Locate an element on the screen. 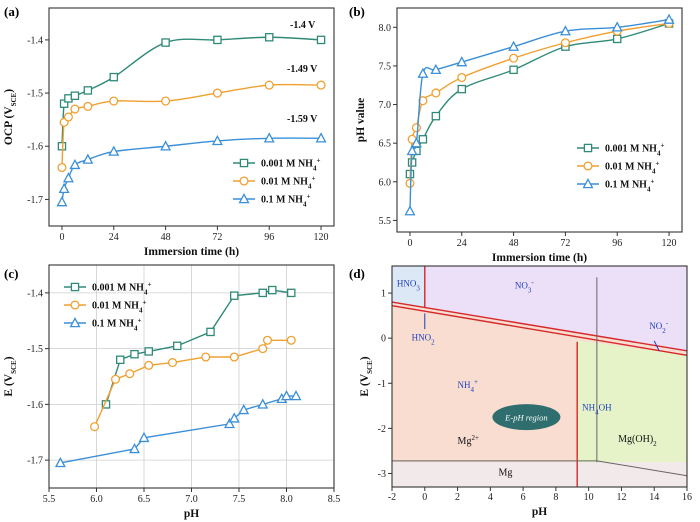 Image resolution: width=700 pixels, height=522 pixels. region-mg is located at coordinates (539, 474).